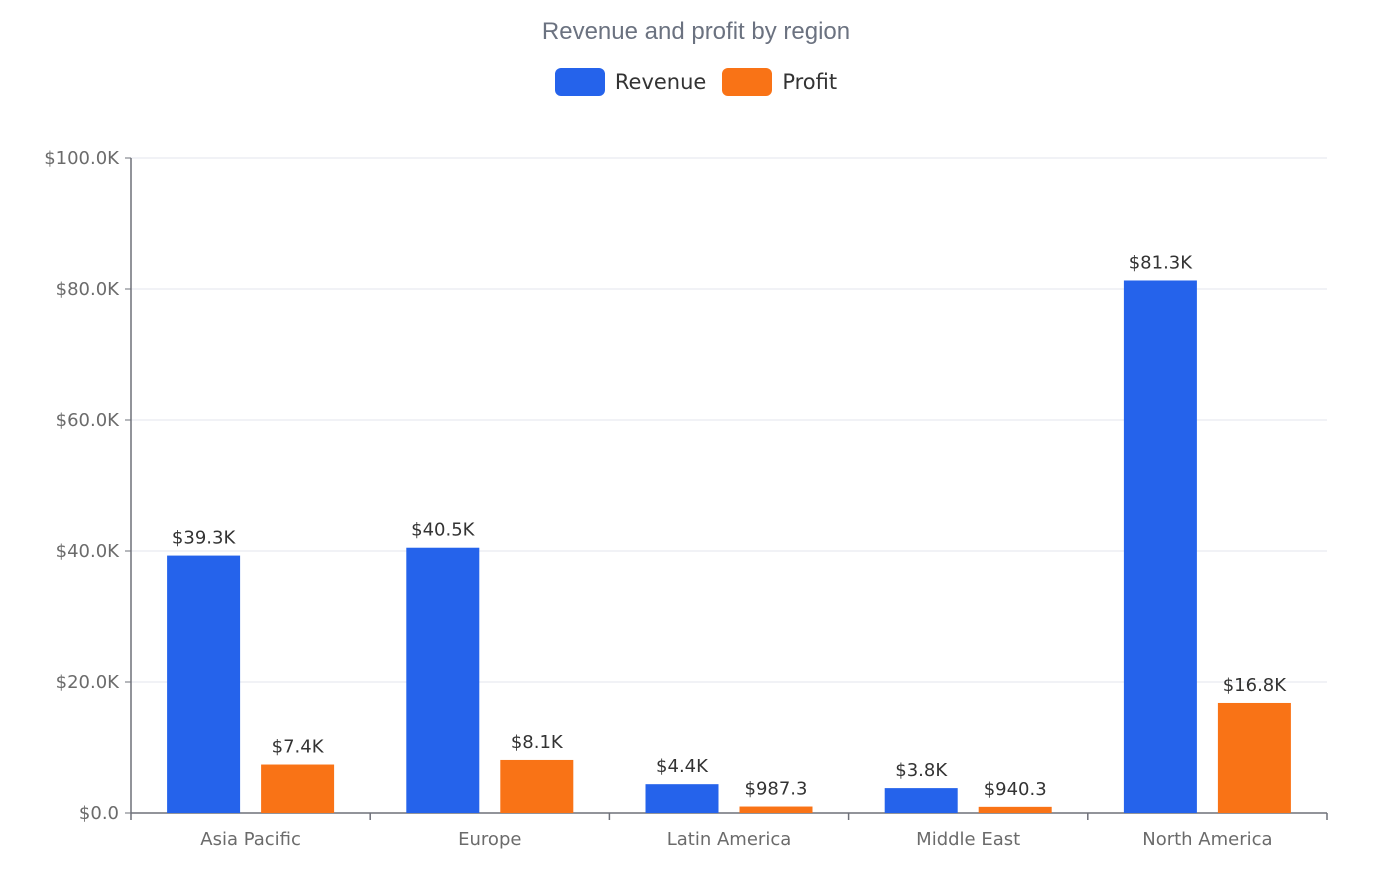 Image resolution: width=1392 pixels, height=884 pixels. I want to click on data-label-profit: $8.1K, so click(537, 742).